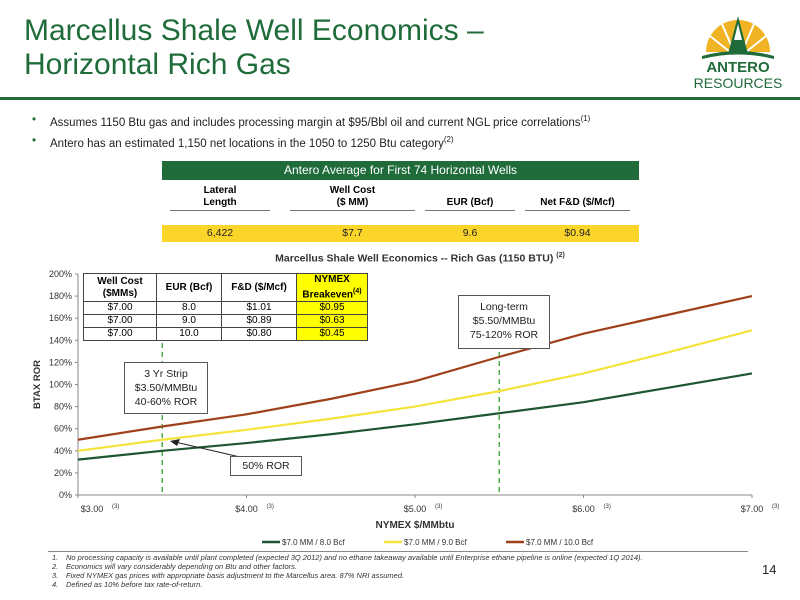 This screenshot has width=800, height=600. I want to click on y-tick-label: 80%, so click(63, 407).